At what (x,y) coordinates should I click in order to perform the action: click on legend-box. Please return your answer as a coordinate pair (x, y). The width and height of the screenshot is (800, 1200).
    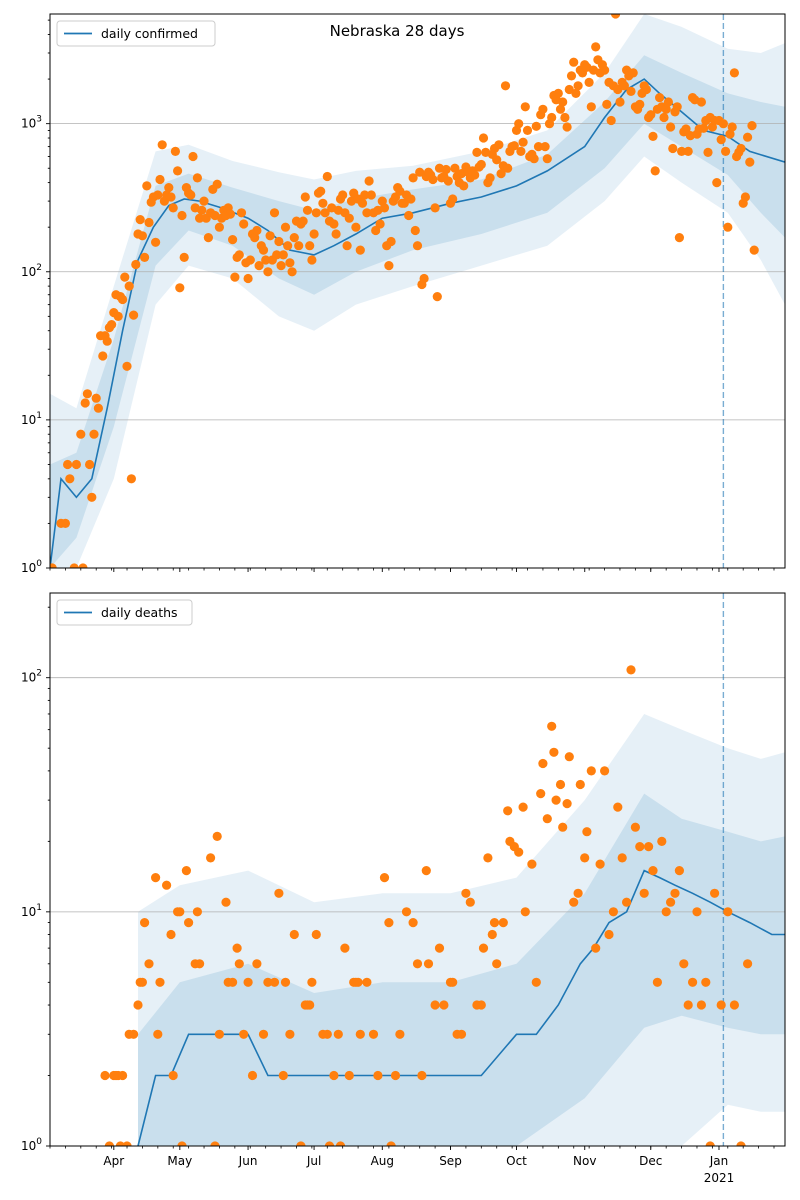
    Looking at the image, I should click on (124, 612).